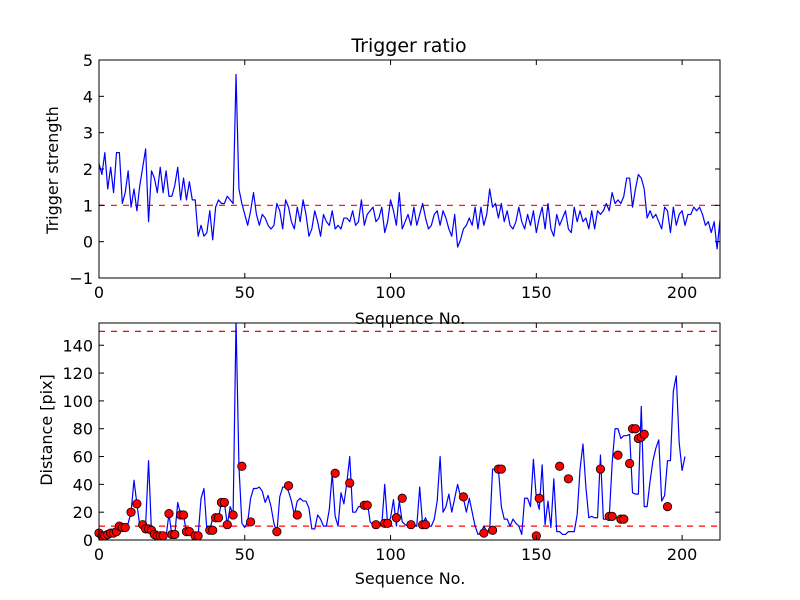 Image resolution: width=800 pixels, height=600 pixels. I want to click on top-x-tick-label: 0, so click(99, 292).